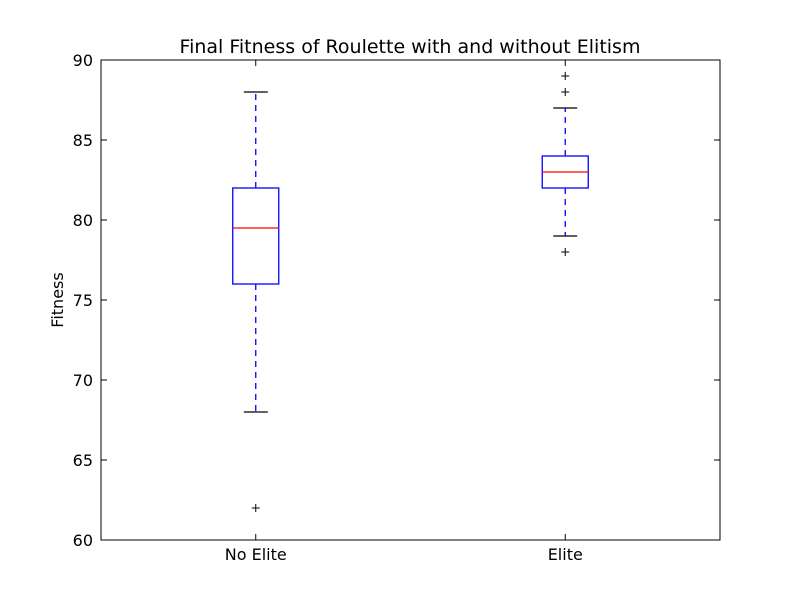 The width and height of the screenshot is (800, 600). What do you see at coordinates (565, 554) in the screenshot?
I see `x-tick-label: Elite` at bounding box center [565, 554].